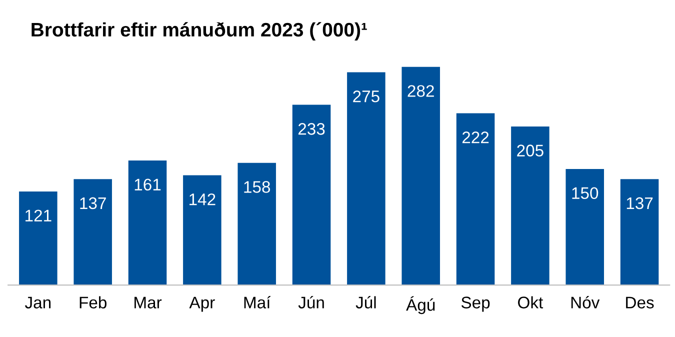 The width and height of the screenshot is (675, 337). Describe the element at coordinates (530, 150) in the screenshot. I see `data-label: 205` at that location.